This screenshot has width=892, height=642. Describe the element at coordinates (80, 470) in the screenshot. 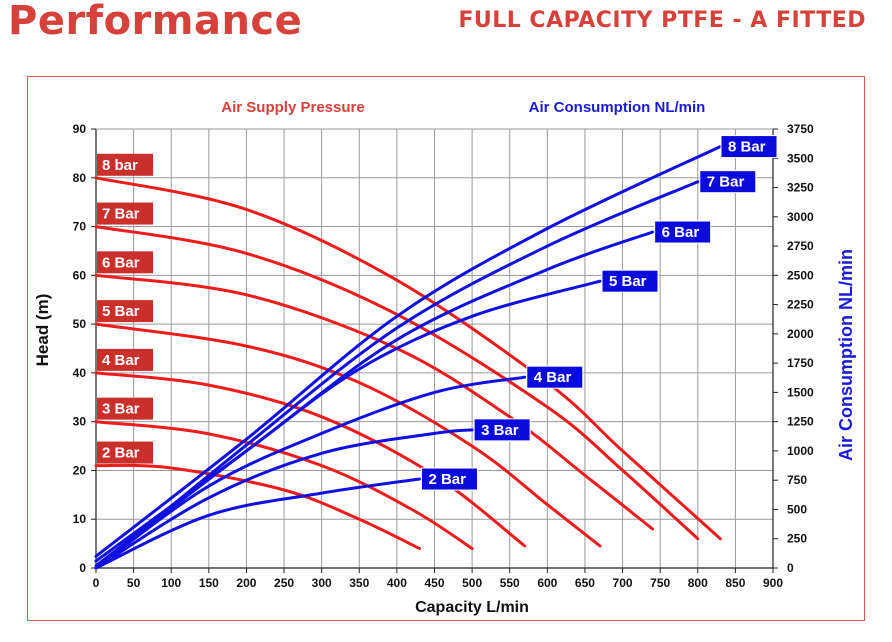

I see `y-tick-label: 20` at that location.